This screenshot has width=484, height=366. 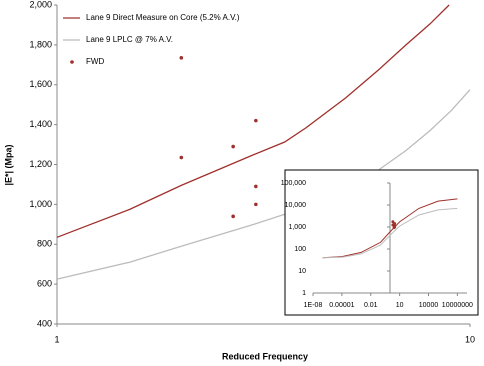 I want to click on y-tick-label: 10,000, so click(x=296, y=205).